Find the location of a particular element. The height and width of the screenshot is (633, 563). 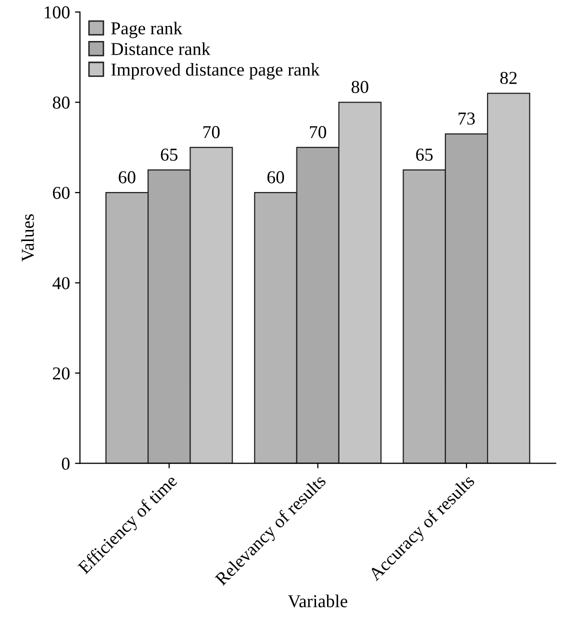

legend-label: Improved distance page rank is located at coordinates (215, 71).